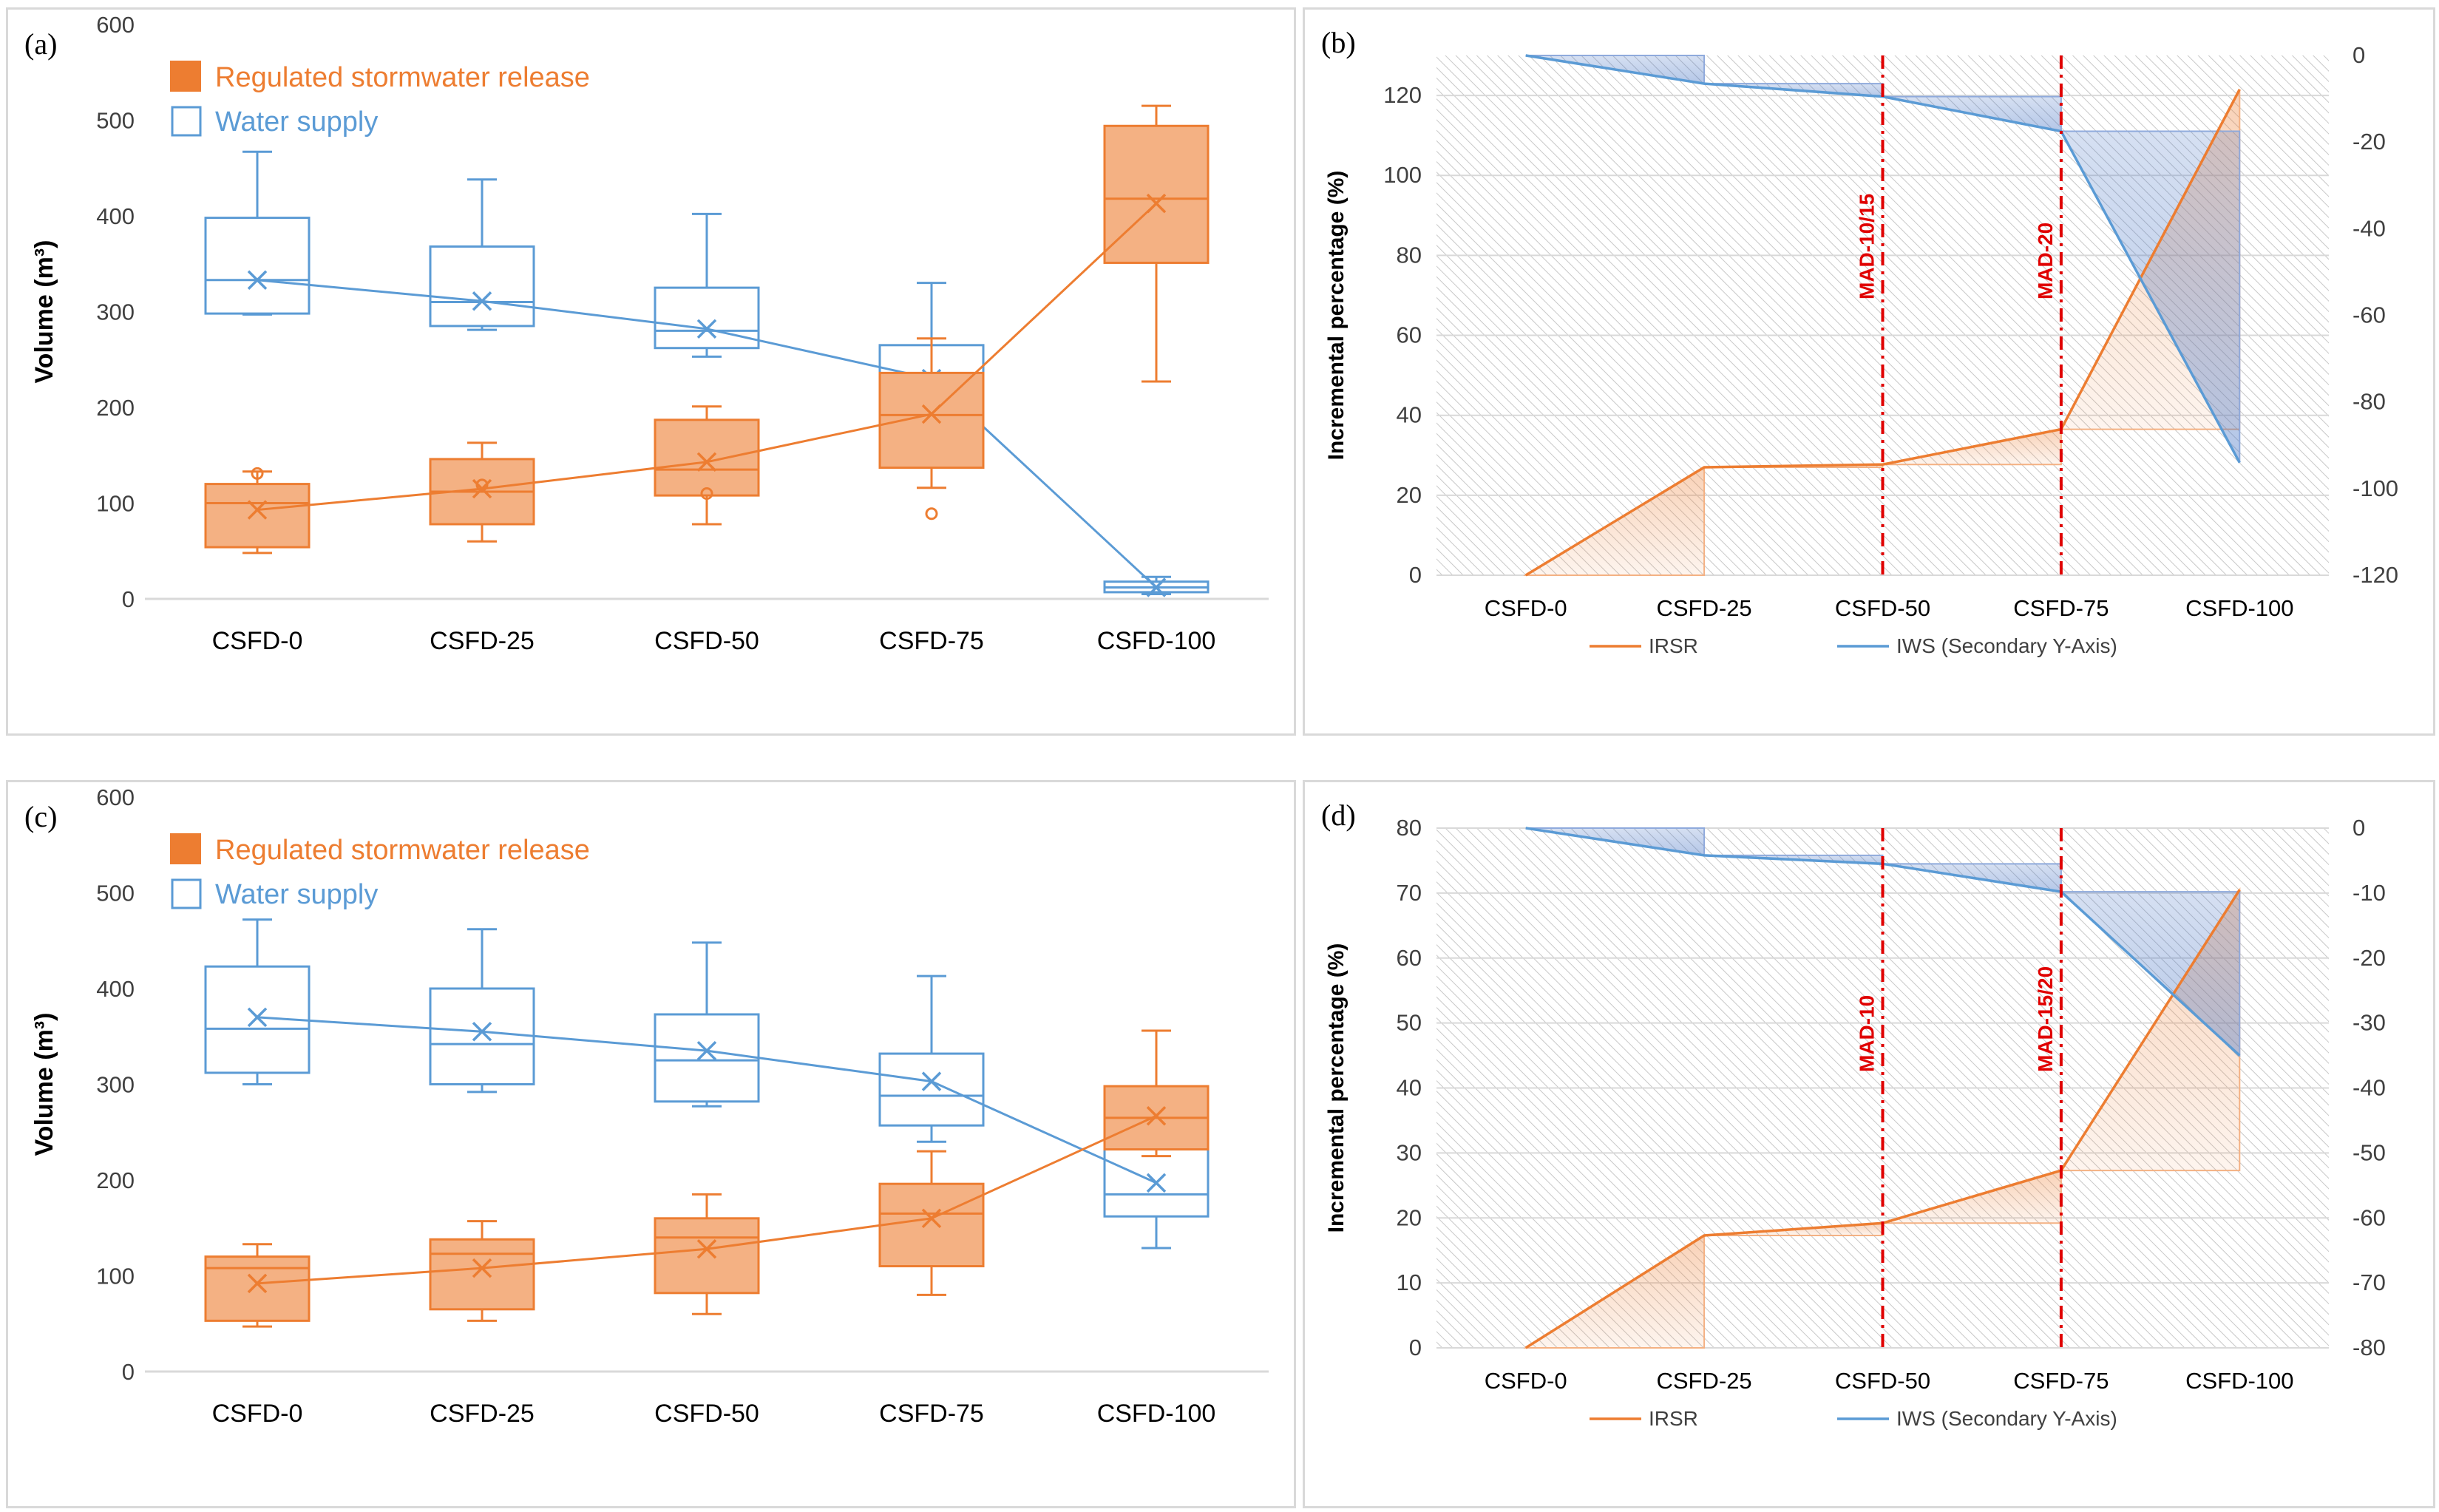 This screenshot has height=1512, width=2439. Describe the element at coordinates (402, 850) in the screenshot. I see `legend-label-release: Regulated stormwater release` at that location.